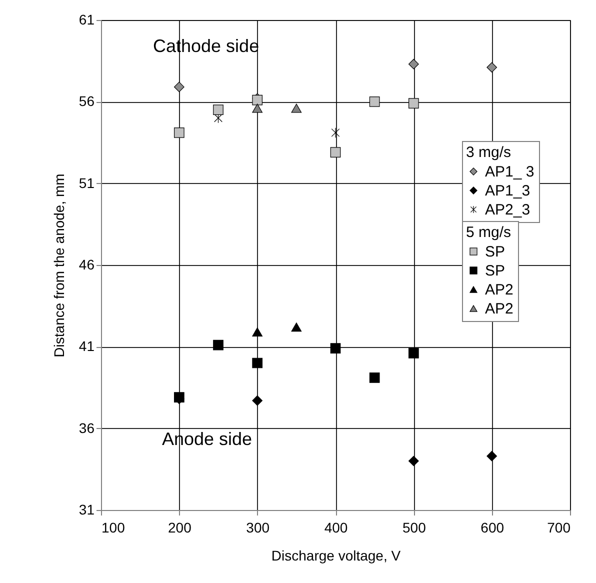 Image resolution: width=596 pixels, height=583 pixels. What do you see at coordinates (489, 152) in the screenshot?
I see `legend-title: 3 mg/s` at bounding box center [489, 152].